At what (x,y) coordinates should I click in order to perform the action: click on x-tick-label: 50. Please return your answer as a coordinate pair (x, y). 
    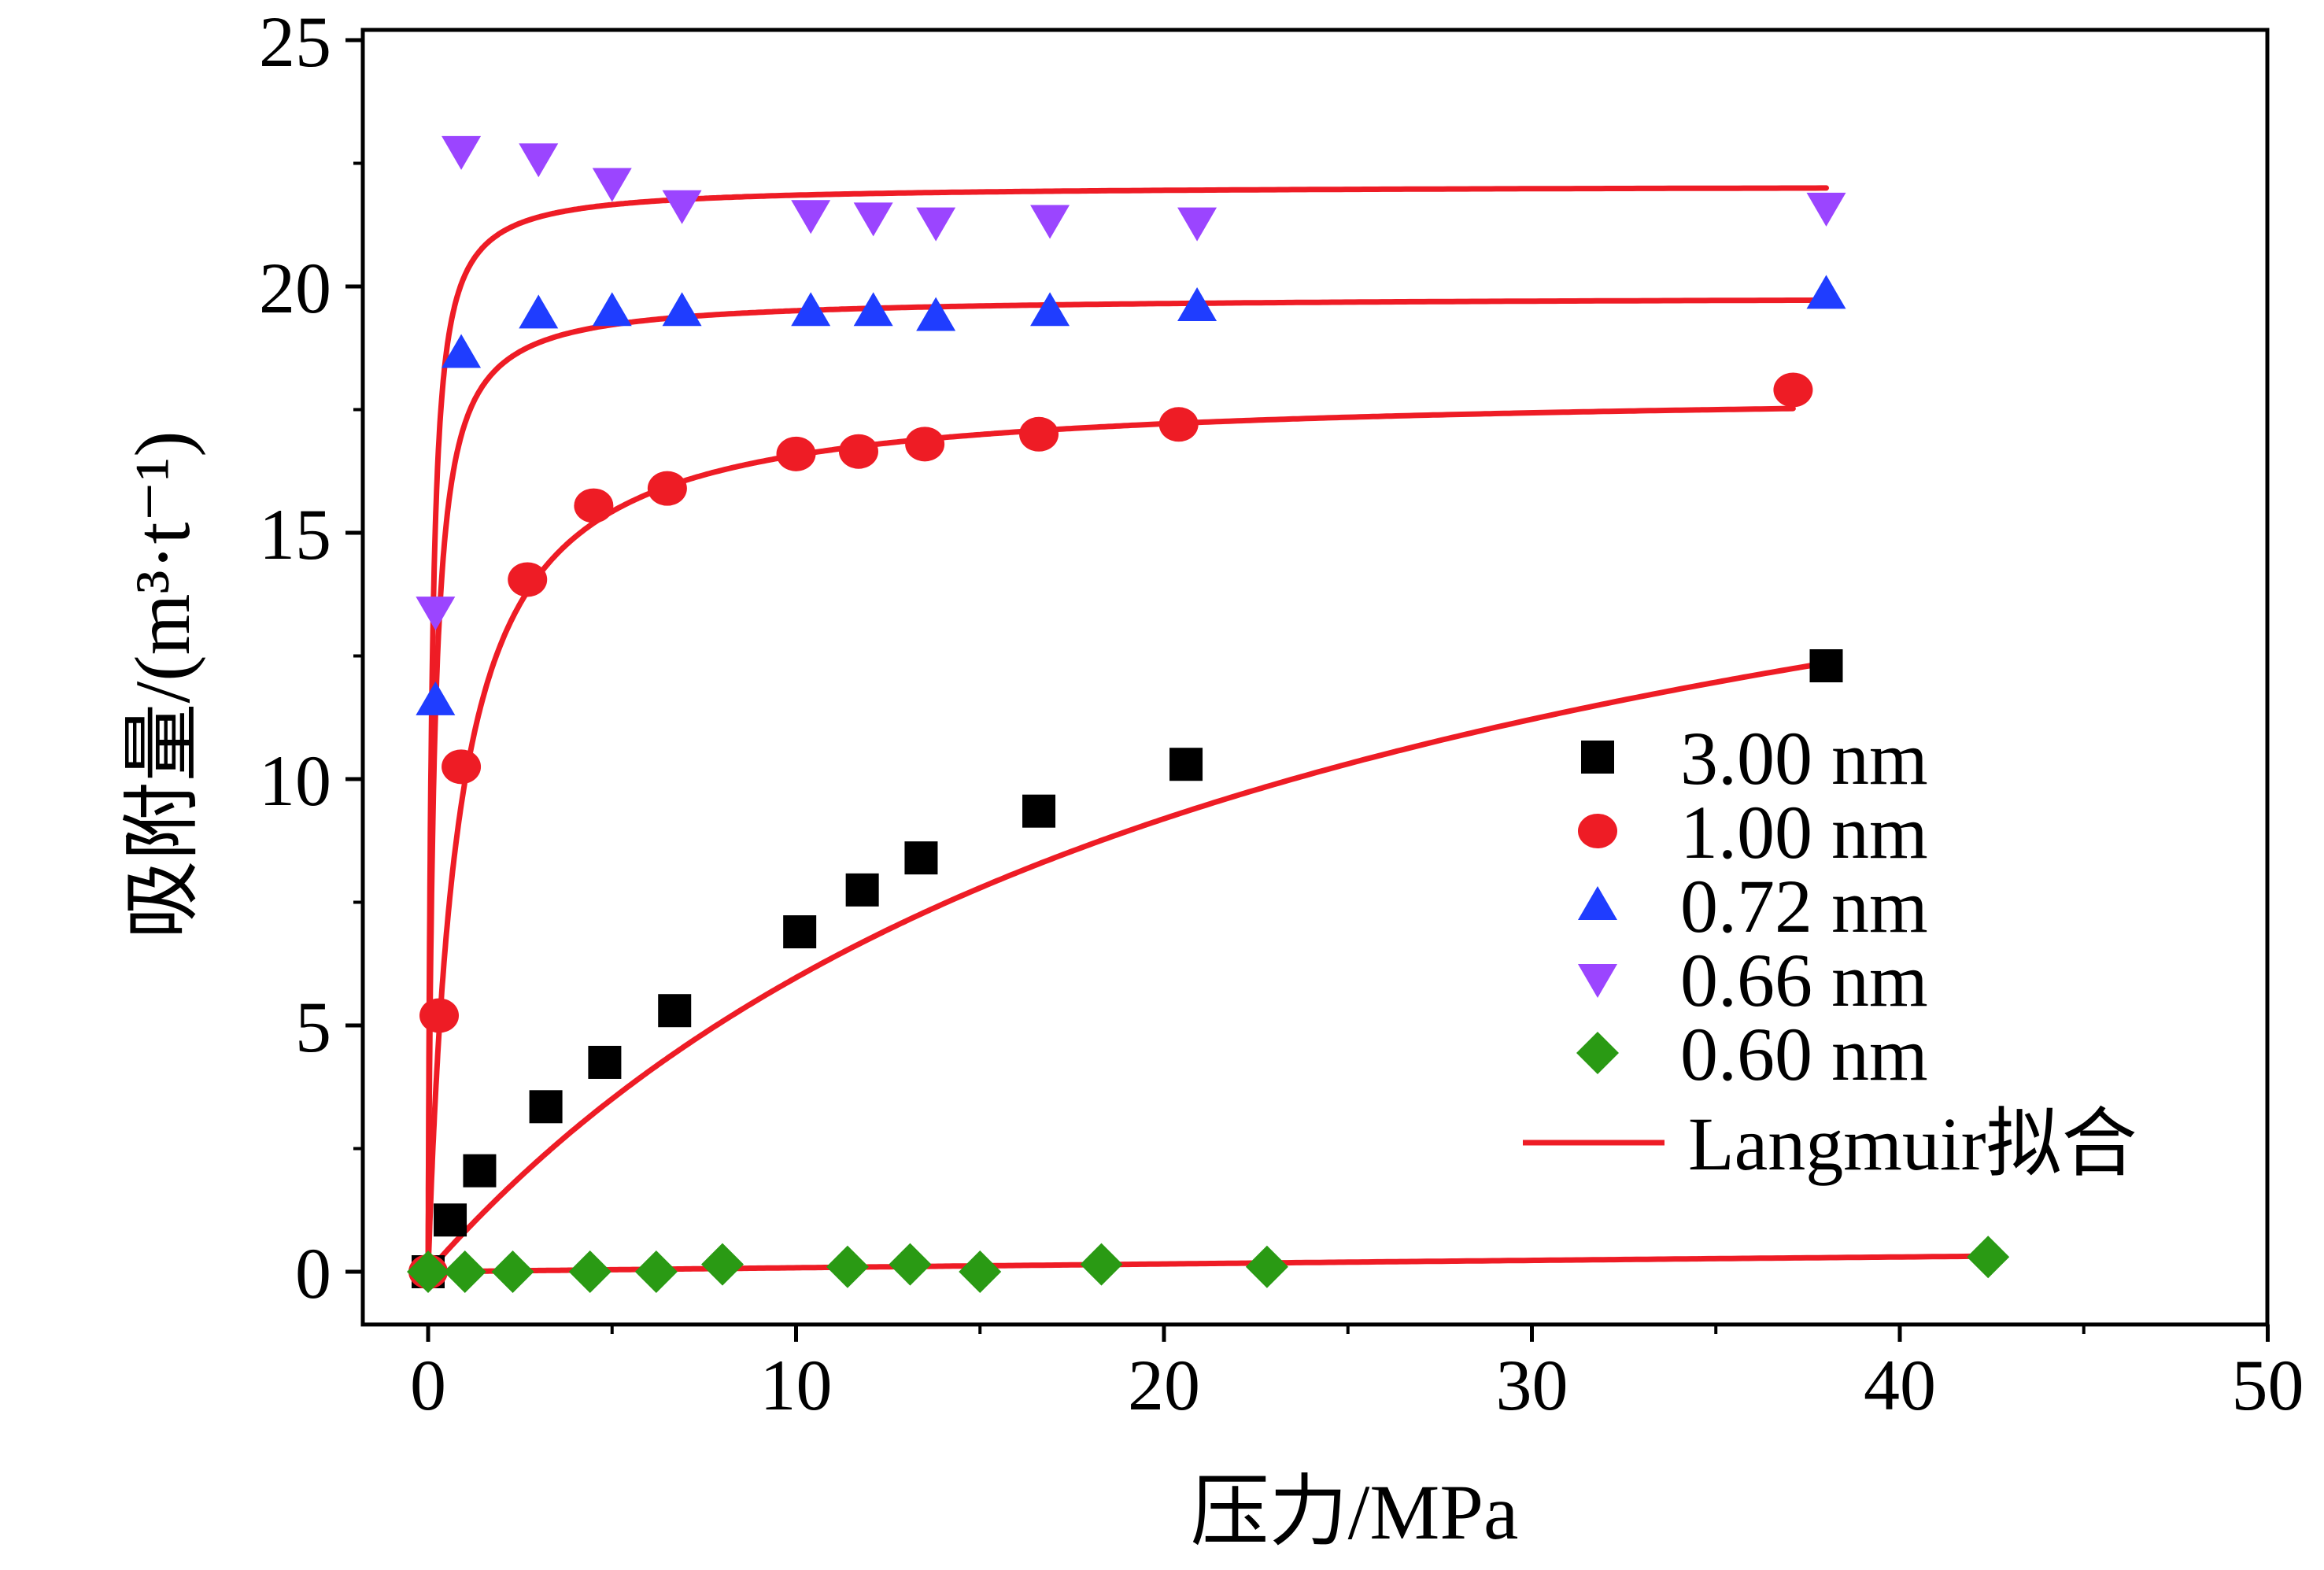
    Looking at the image, I should click on (2268, 1385).